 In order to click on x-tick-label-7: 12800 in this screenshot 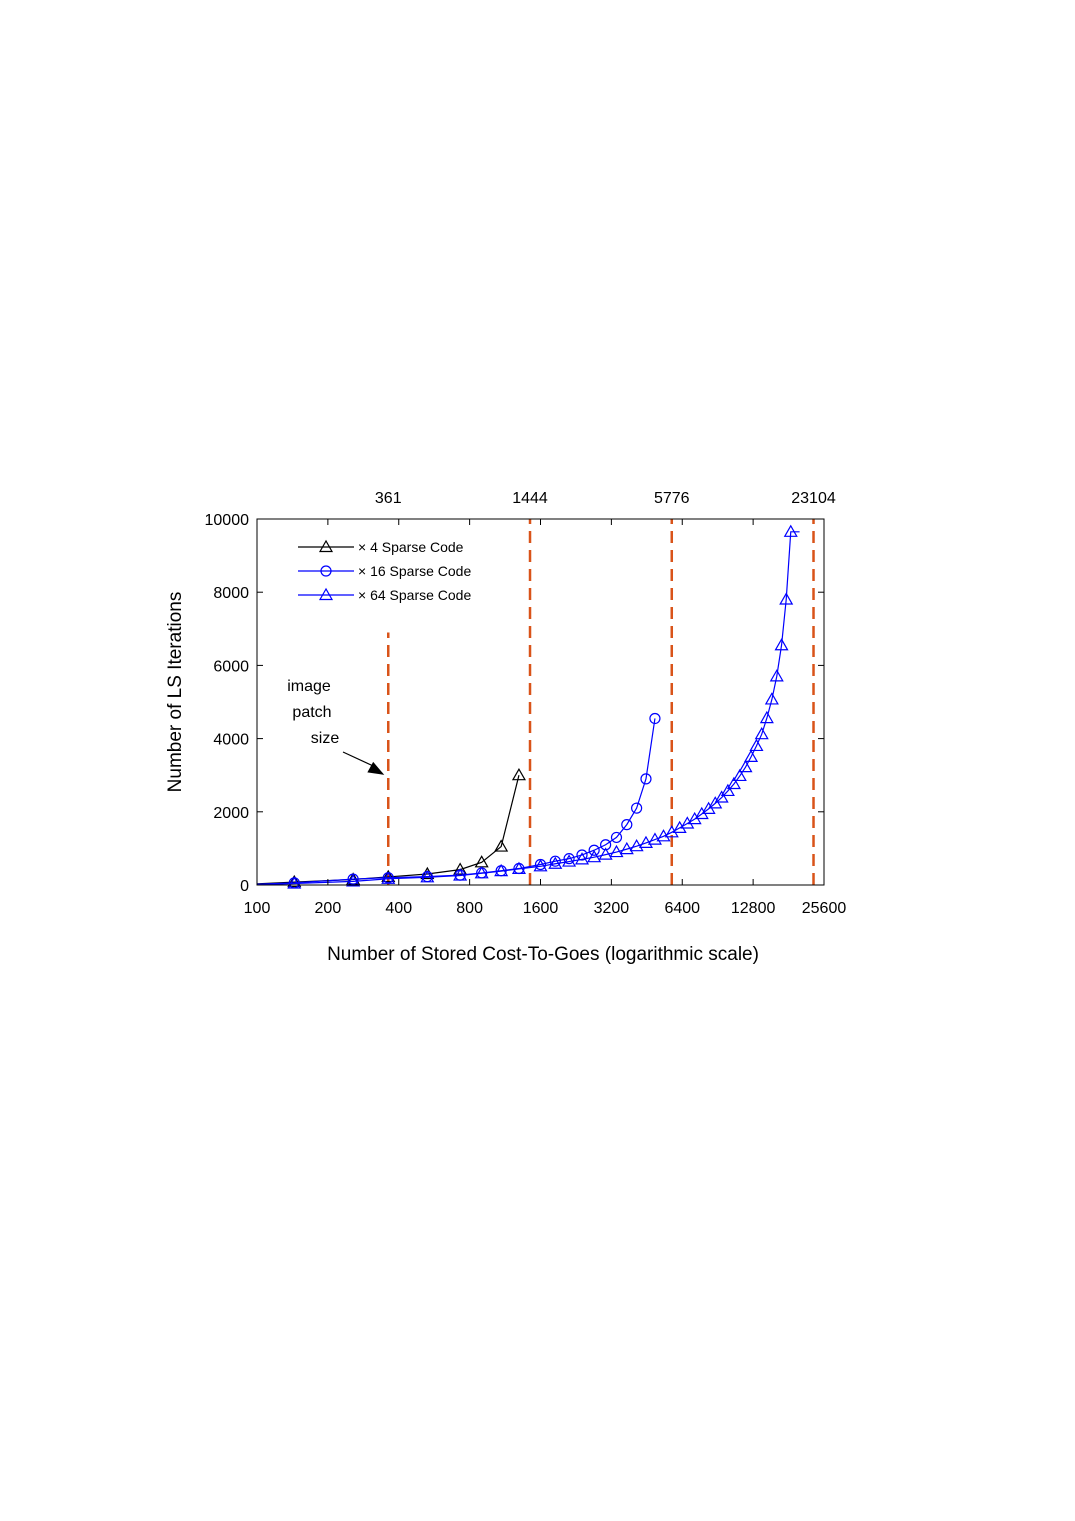, I will do `click(753, 908)`.